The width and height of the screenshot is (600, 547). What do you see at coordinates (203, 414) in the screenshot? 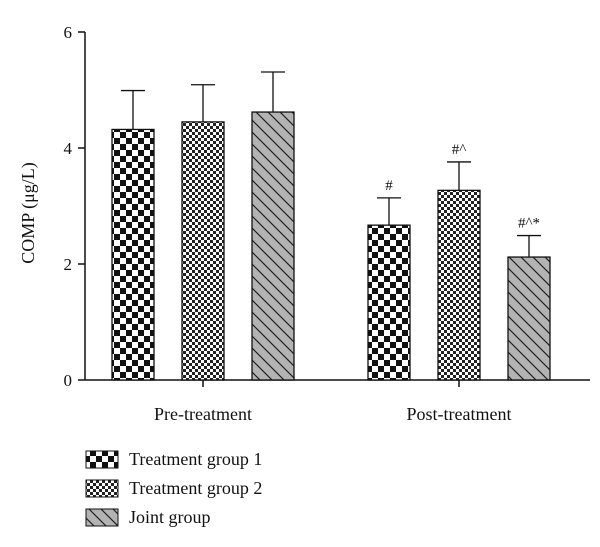
I see `category-label: Pre-treatment` at bounding box center [203, 414].